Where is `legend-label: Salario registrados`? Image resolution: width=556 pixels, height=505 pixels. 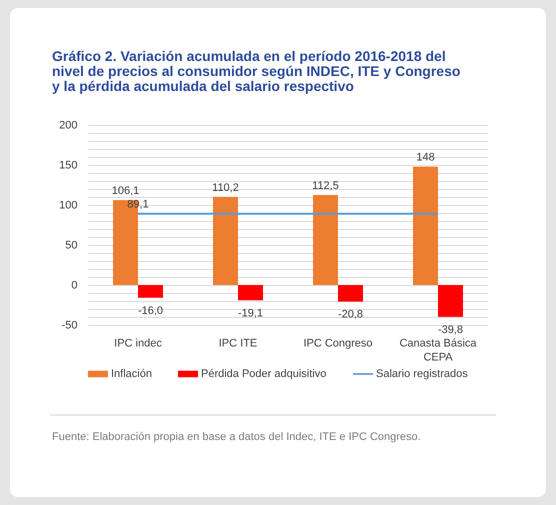
legend-label: Salario registrados is located at coordinates (422, 374).